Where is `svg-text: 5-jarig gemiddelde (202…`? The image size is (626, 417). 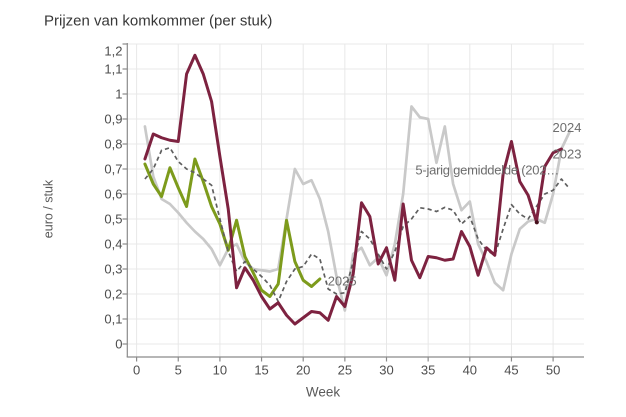
svg-text: 5-jarig gemiddelde (202… is located at coordinates (487, 170).